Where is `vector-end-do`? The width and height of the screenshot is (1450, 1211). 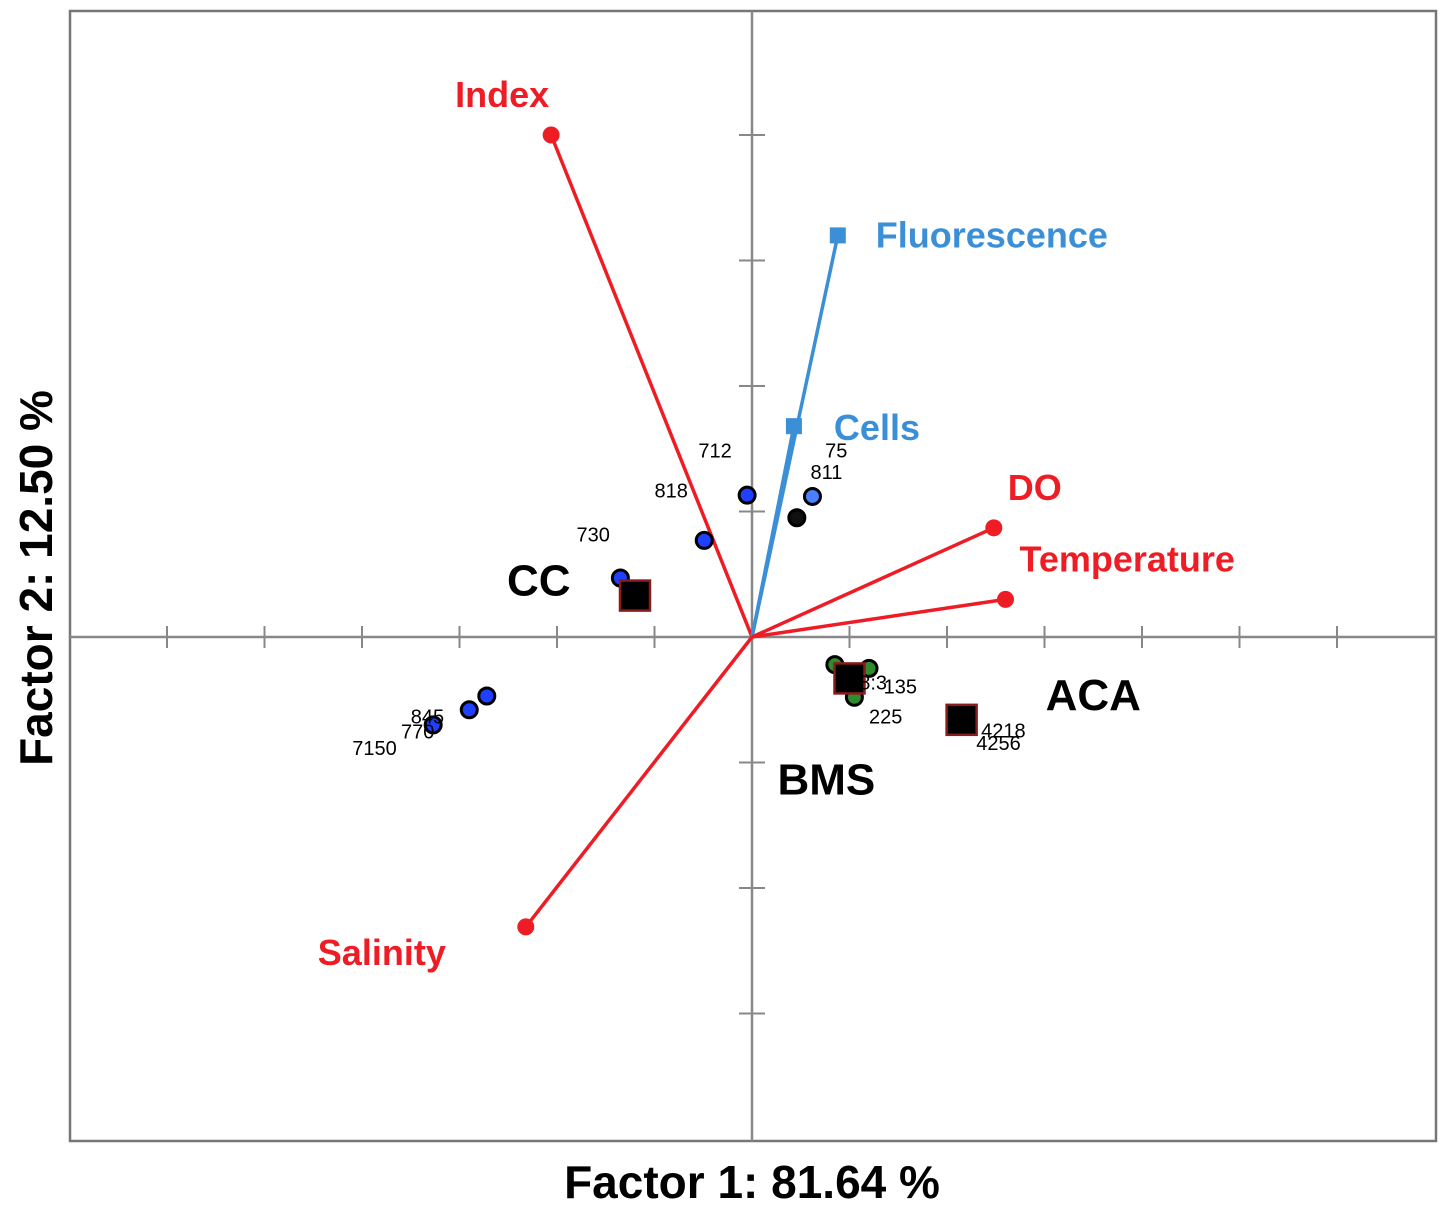 vector-end-do is located at coordinates (994, 528).